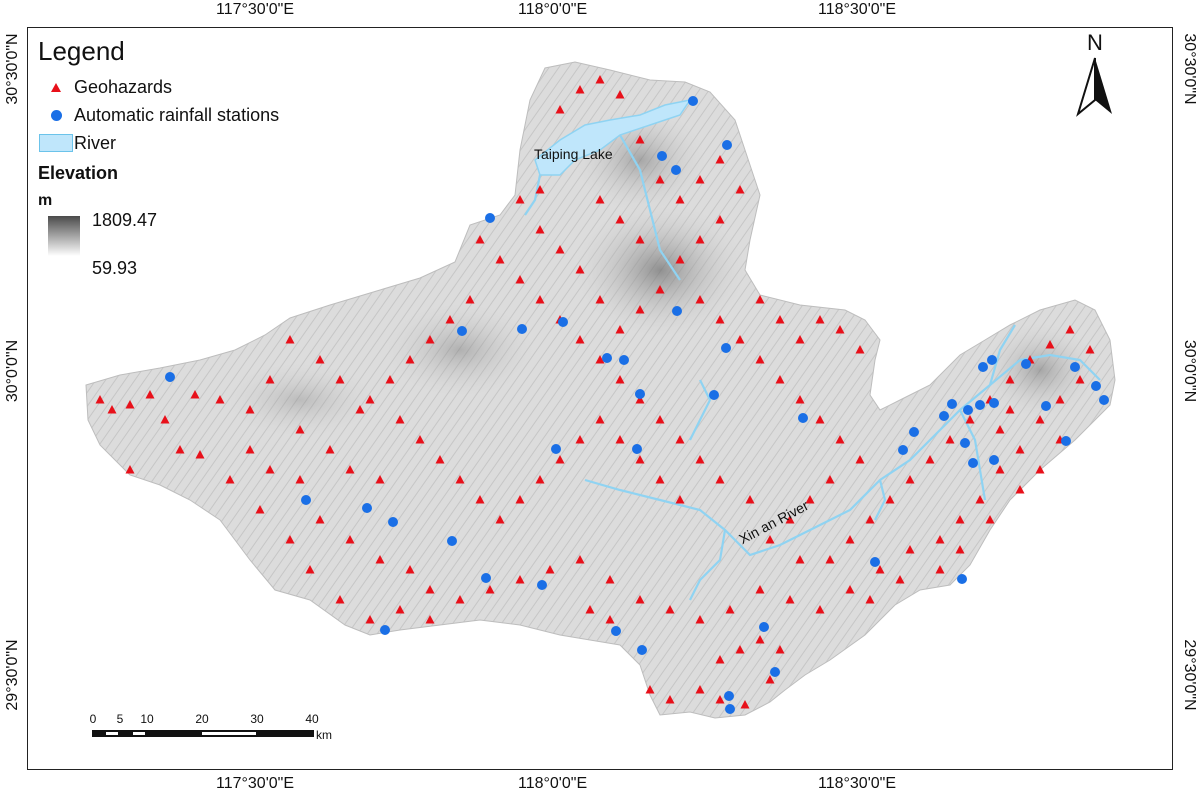 This screenshot has height=796, width=1200. I want to click on lake-label: Taiping Lake, so click(573, 154).